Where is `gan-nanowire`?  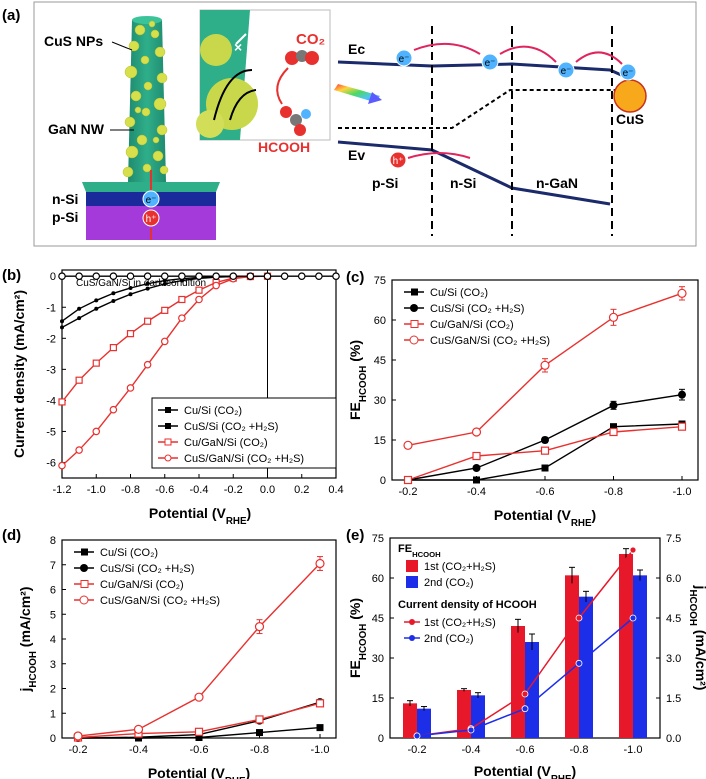 gan-nanowire is located at coordinates (145, 99).